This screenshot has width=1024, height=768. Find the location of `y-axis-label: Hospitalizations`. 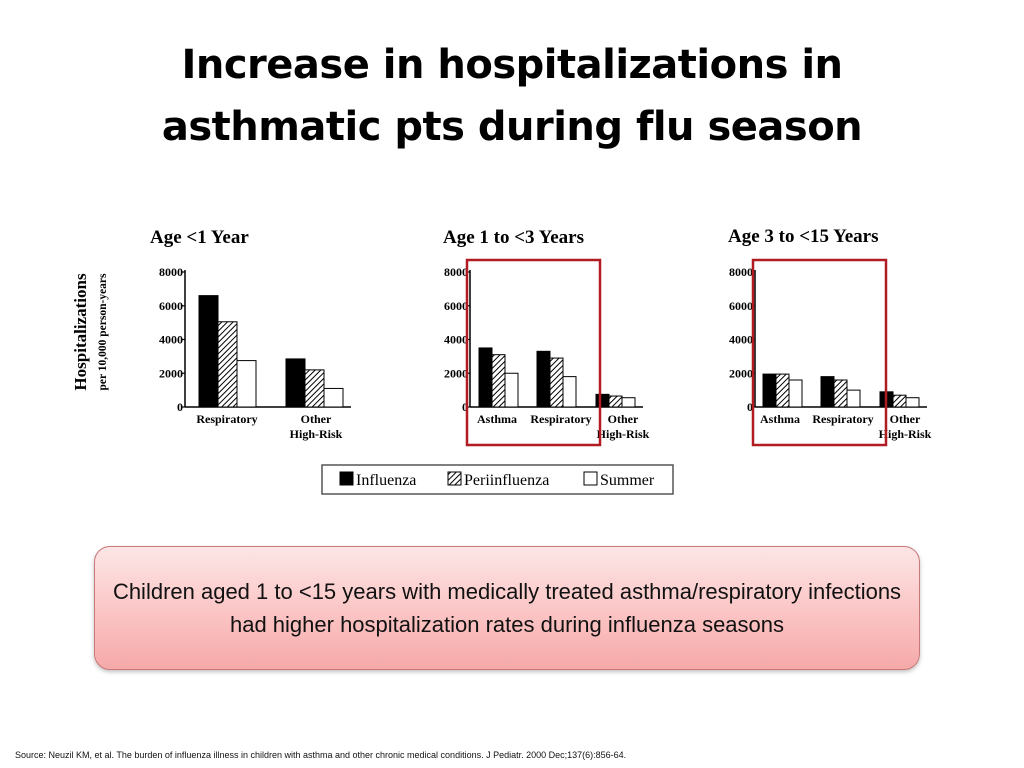

y-axis-label: Hospitalizations is located at coordinates (80, 332).